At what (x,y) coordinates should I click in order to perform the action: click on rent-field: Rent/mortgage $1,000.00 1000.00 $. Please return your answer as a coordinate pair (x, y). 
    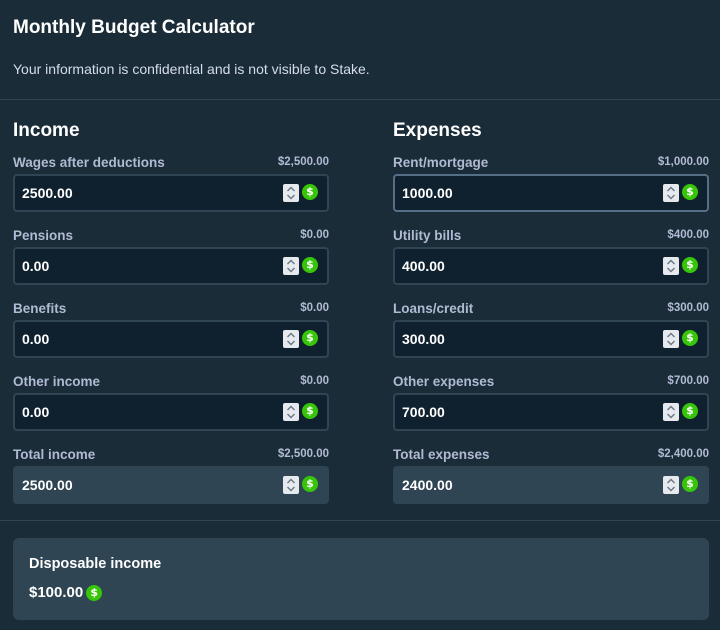
    Looking at the image, I should click on (551, 188).